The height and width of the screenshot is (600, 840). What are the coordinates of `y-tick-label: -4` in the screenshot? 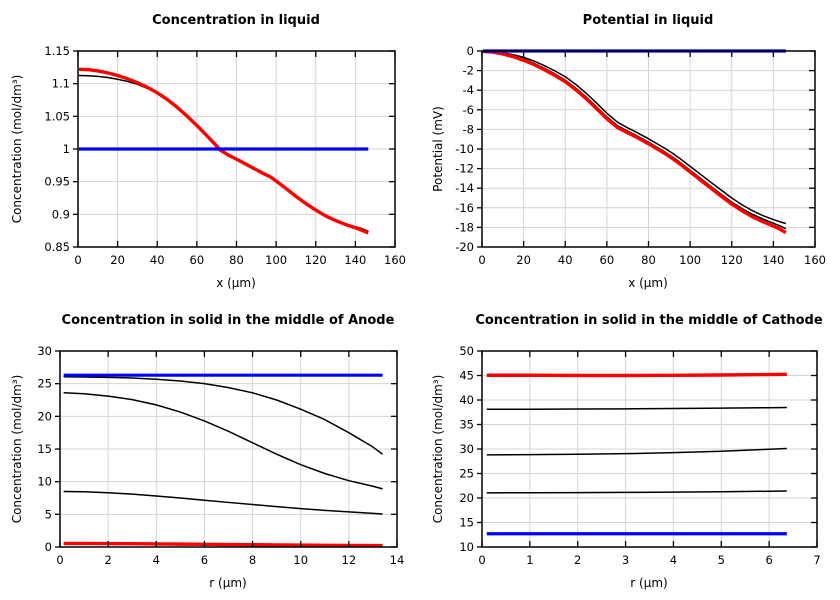 It's located at (468, 90).